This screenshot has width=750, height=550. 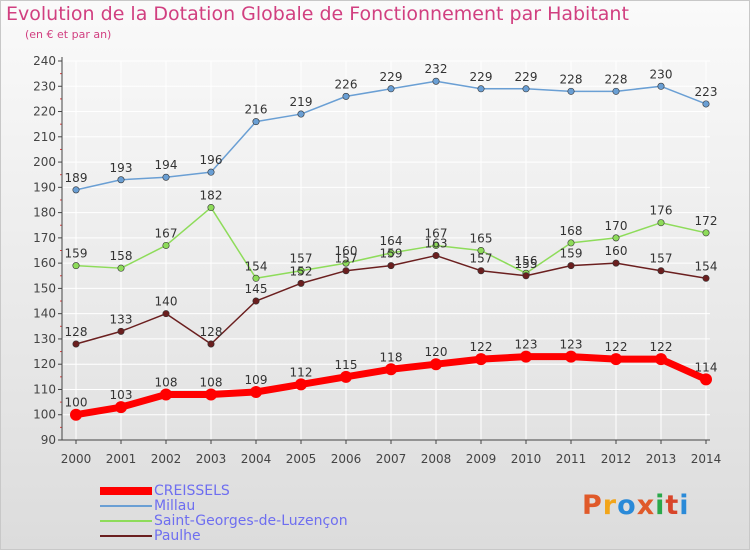 What do you see at coordinates (192, 491) in the screenshot?
I see `legend-label-creissels: CREISSELS` at bounding box center [192, 491].